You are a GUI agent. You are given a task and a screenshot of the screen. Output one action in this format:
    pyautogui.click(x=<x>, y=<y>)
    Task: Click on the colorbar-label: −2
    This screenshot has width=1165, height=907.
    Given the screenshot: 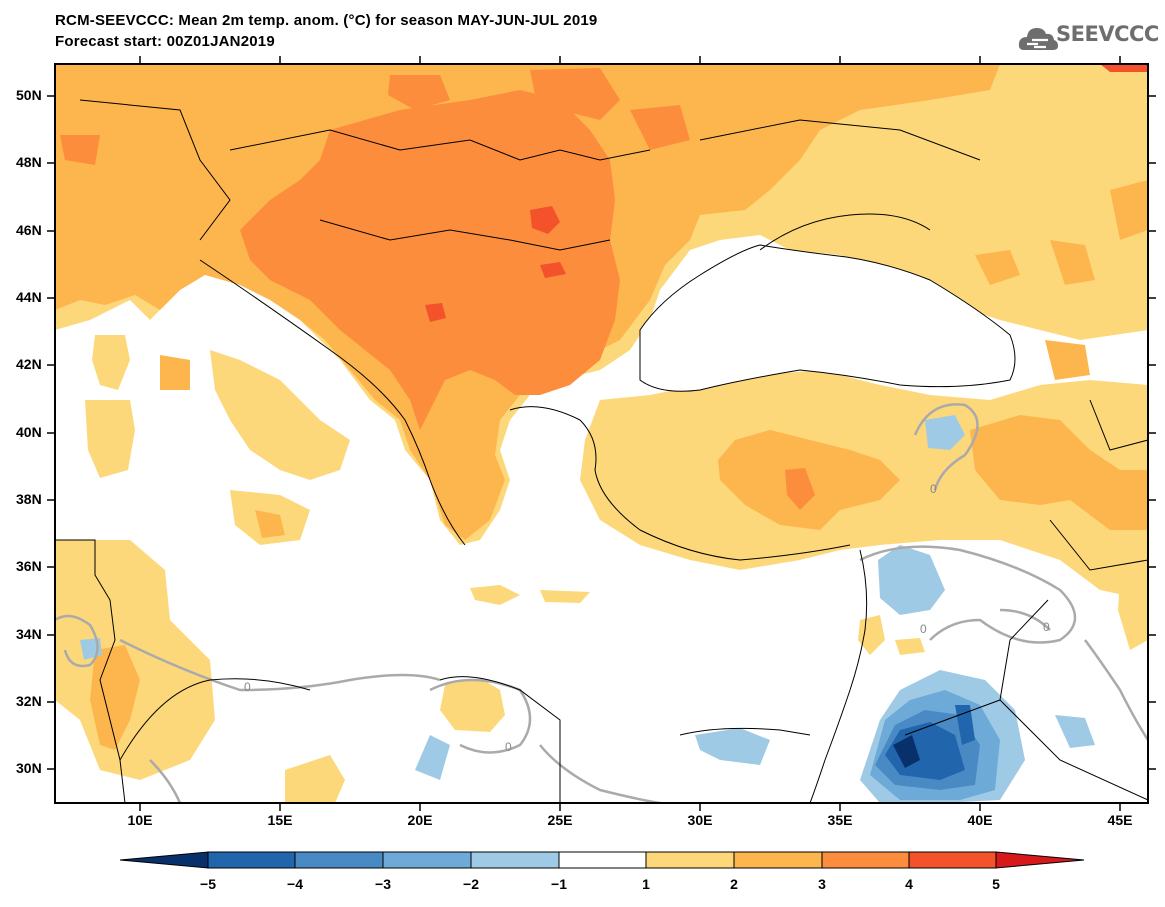 What is the action you would take?
    pyautogui.click(x=471, y=884)
    